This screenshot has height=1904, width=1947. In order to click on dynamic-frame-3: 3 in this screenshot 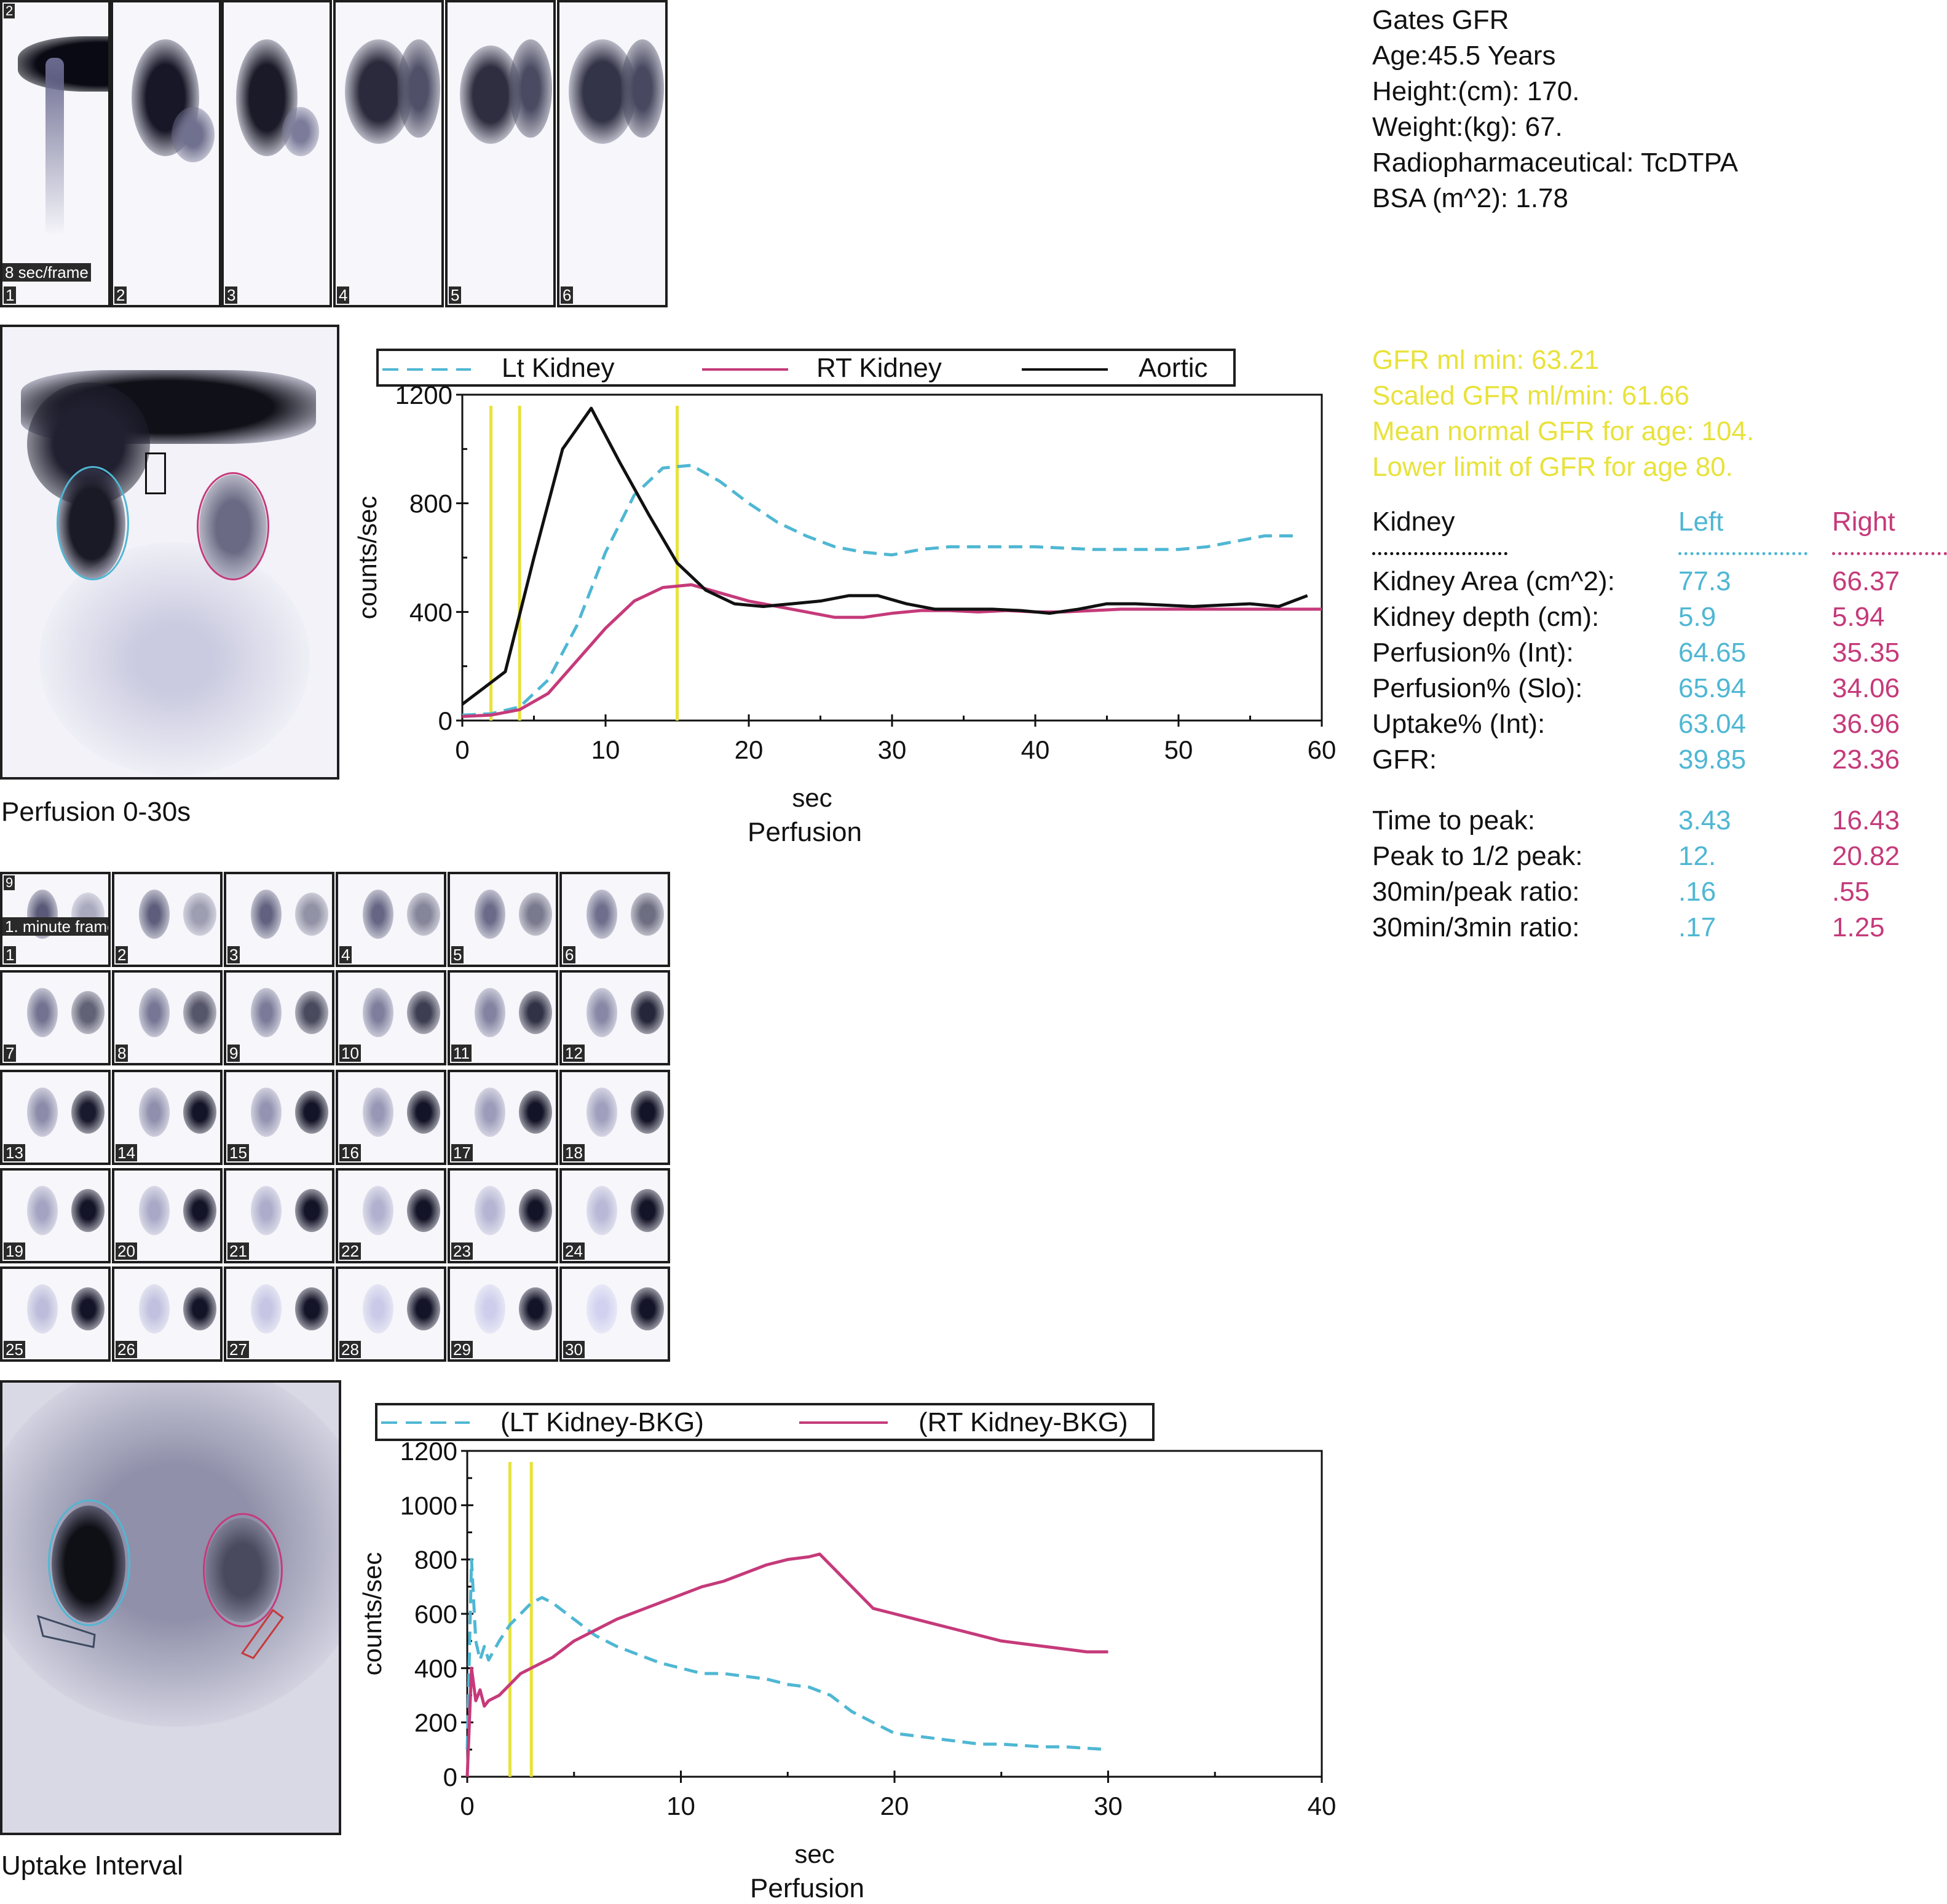, I will do `click(276, 153)`.